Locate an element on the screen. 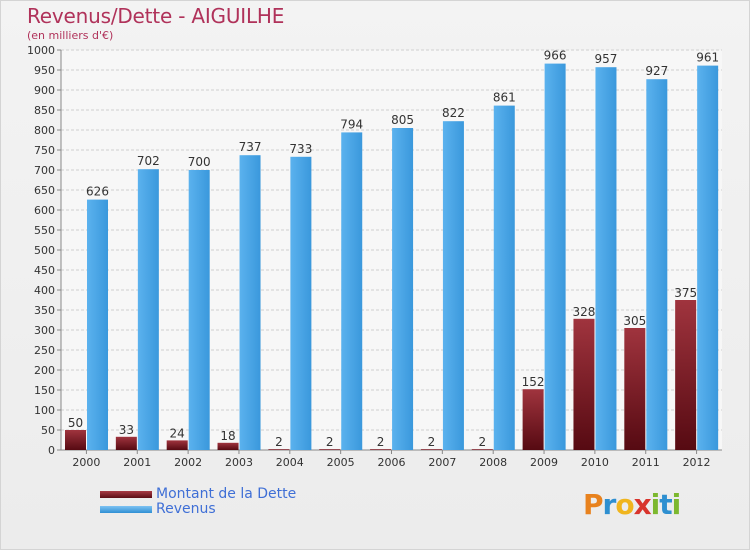 Image resolution: width=750 pixels, height=550 pixels. y-tick-label: 900 is located at coordinates (44, 90).